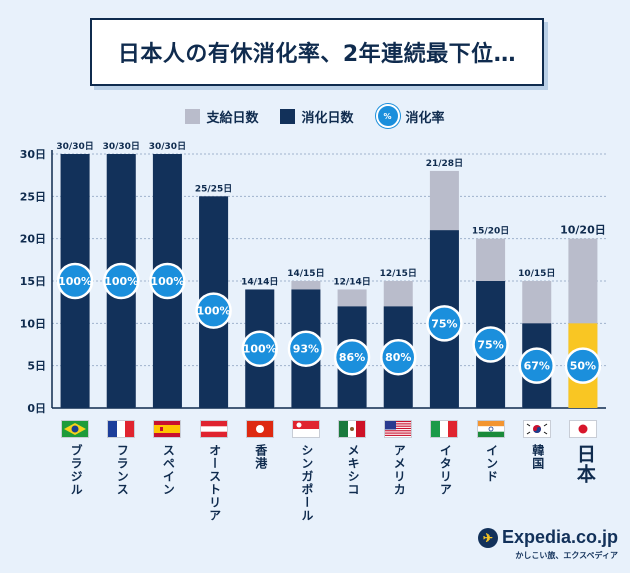 This screenshot has width=630, height=573. I want to click on bar-value-label: 15/20日, so click(490, 231).